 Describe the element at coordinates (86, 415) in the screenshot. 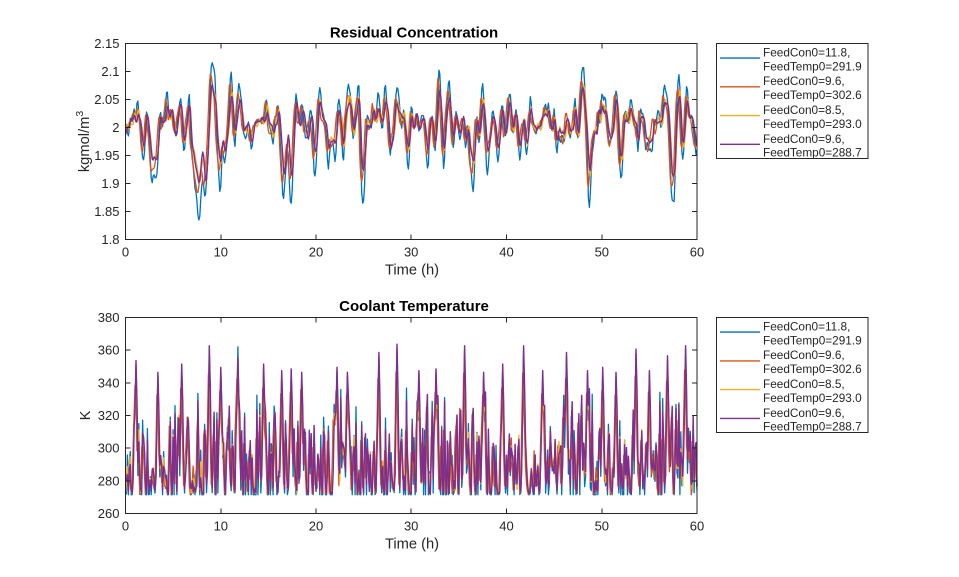

I see `svg-text: K` at that location.